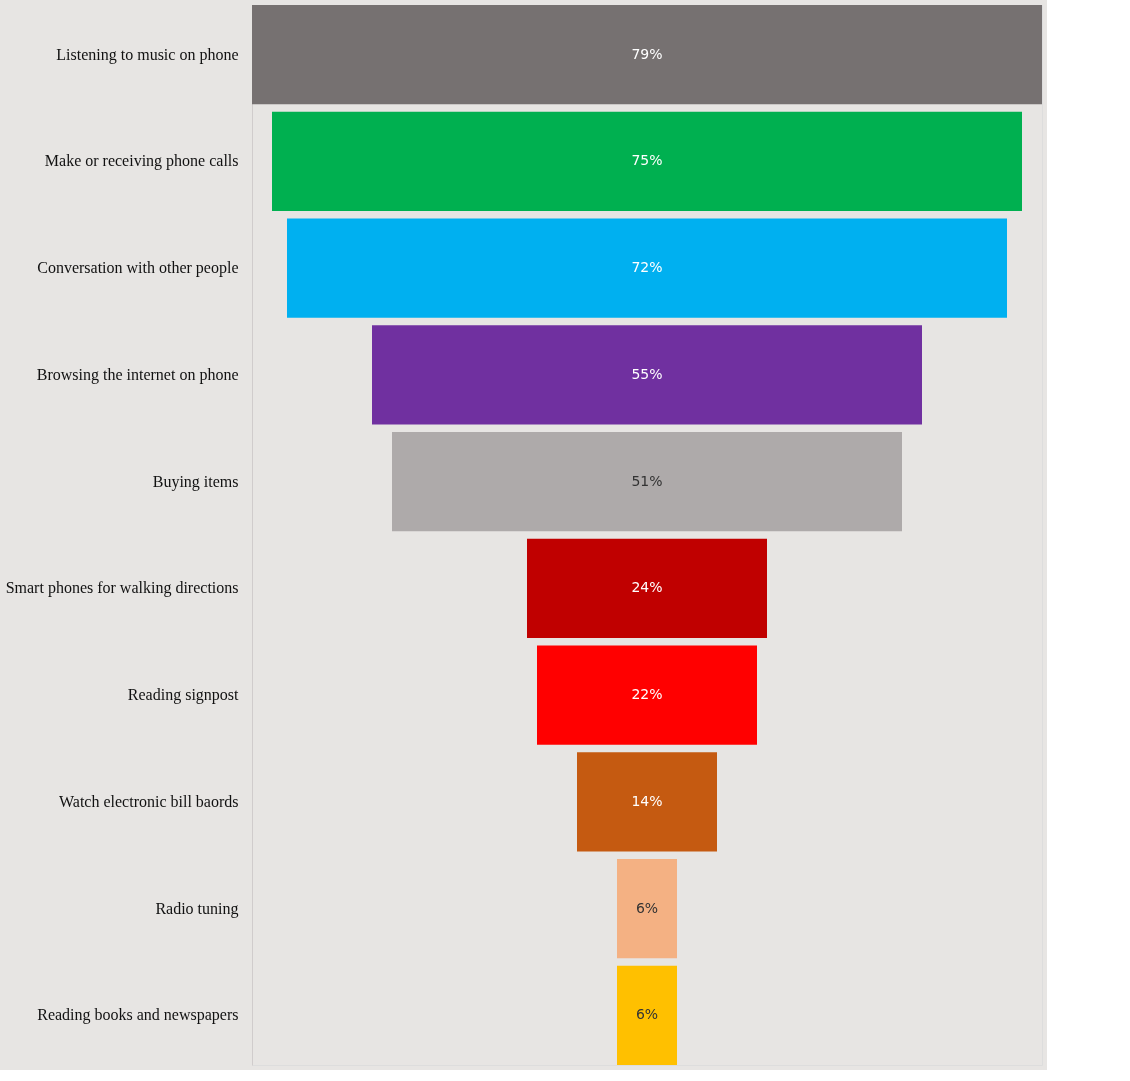 The height and width of the screenshot is (1081, 1130). I want to click on category-label: Browsing the internet on phone, so click(137, 374).